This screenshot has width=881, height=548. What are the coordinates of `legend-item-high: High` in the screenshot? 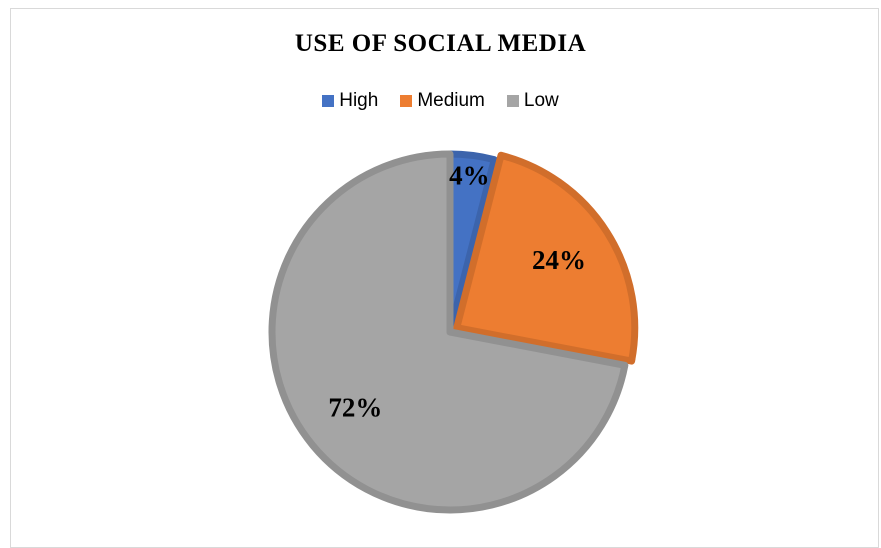 It's located at (350, 101).